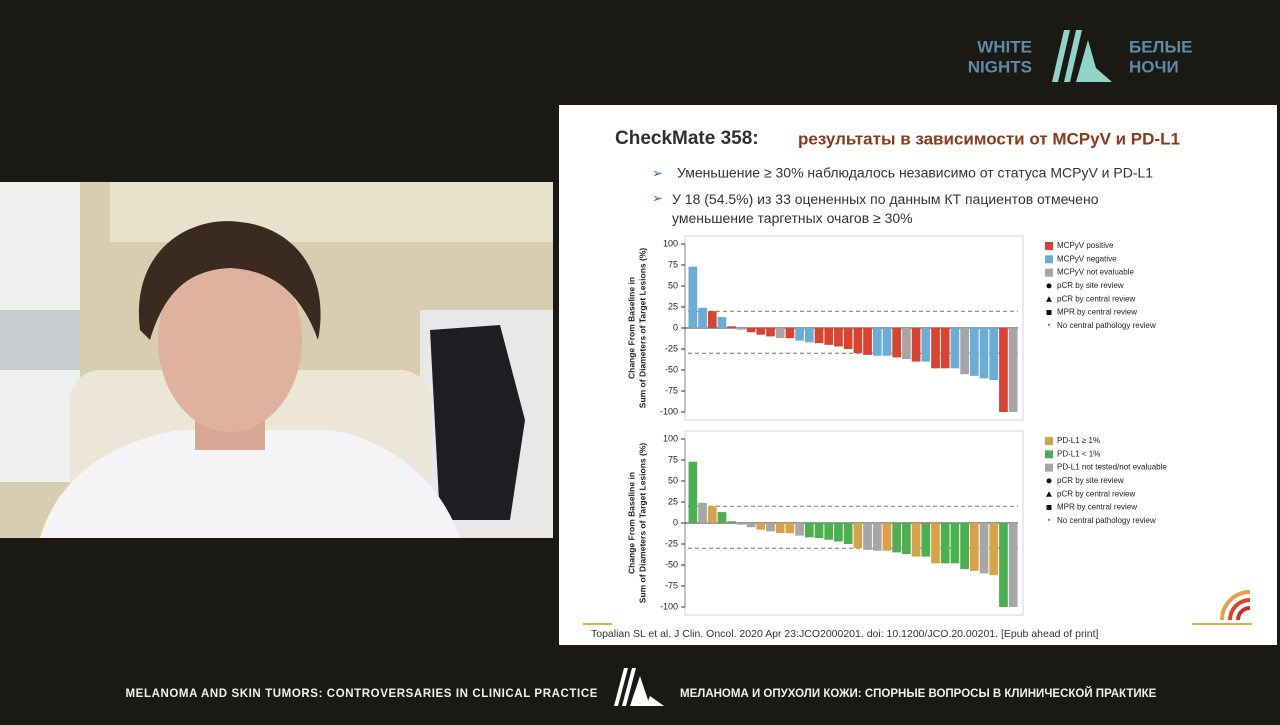 This screenshot has height=725, width=1280. What do you see at coordinates (1096, 298) in the screenshot?
I see `legend-label: pCR by central review` at bounding box center [1096, 298].